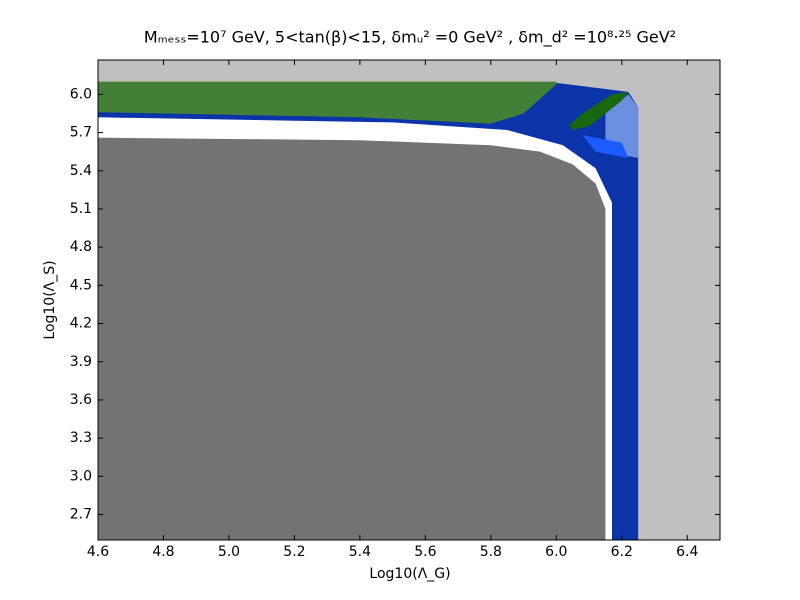 The image size is (800, 600). Describe the element at coordinates (81, 515) in the screenshot. I see `y-tick-label: 2.7` at that location.